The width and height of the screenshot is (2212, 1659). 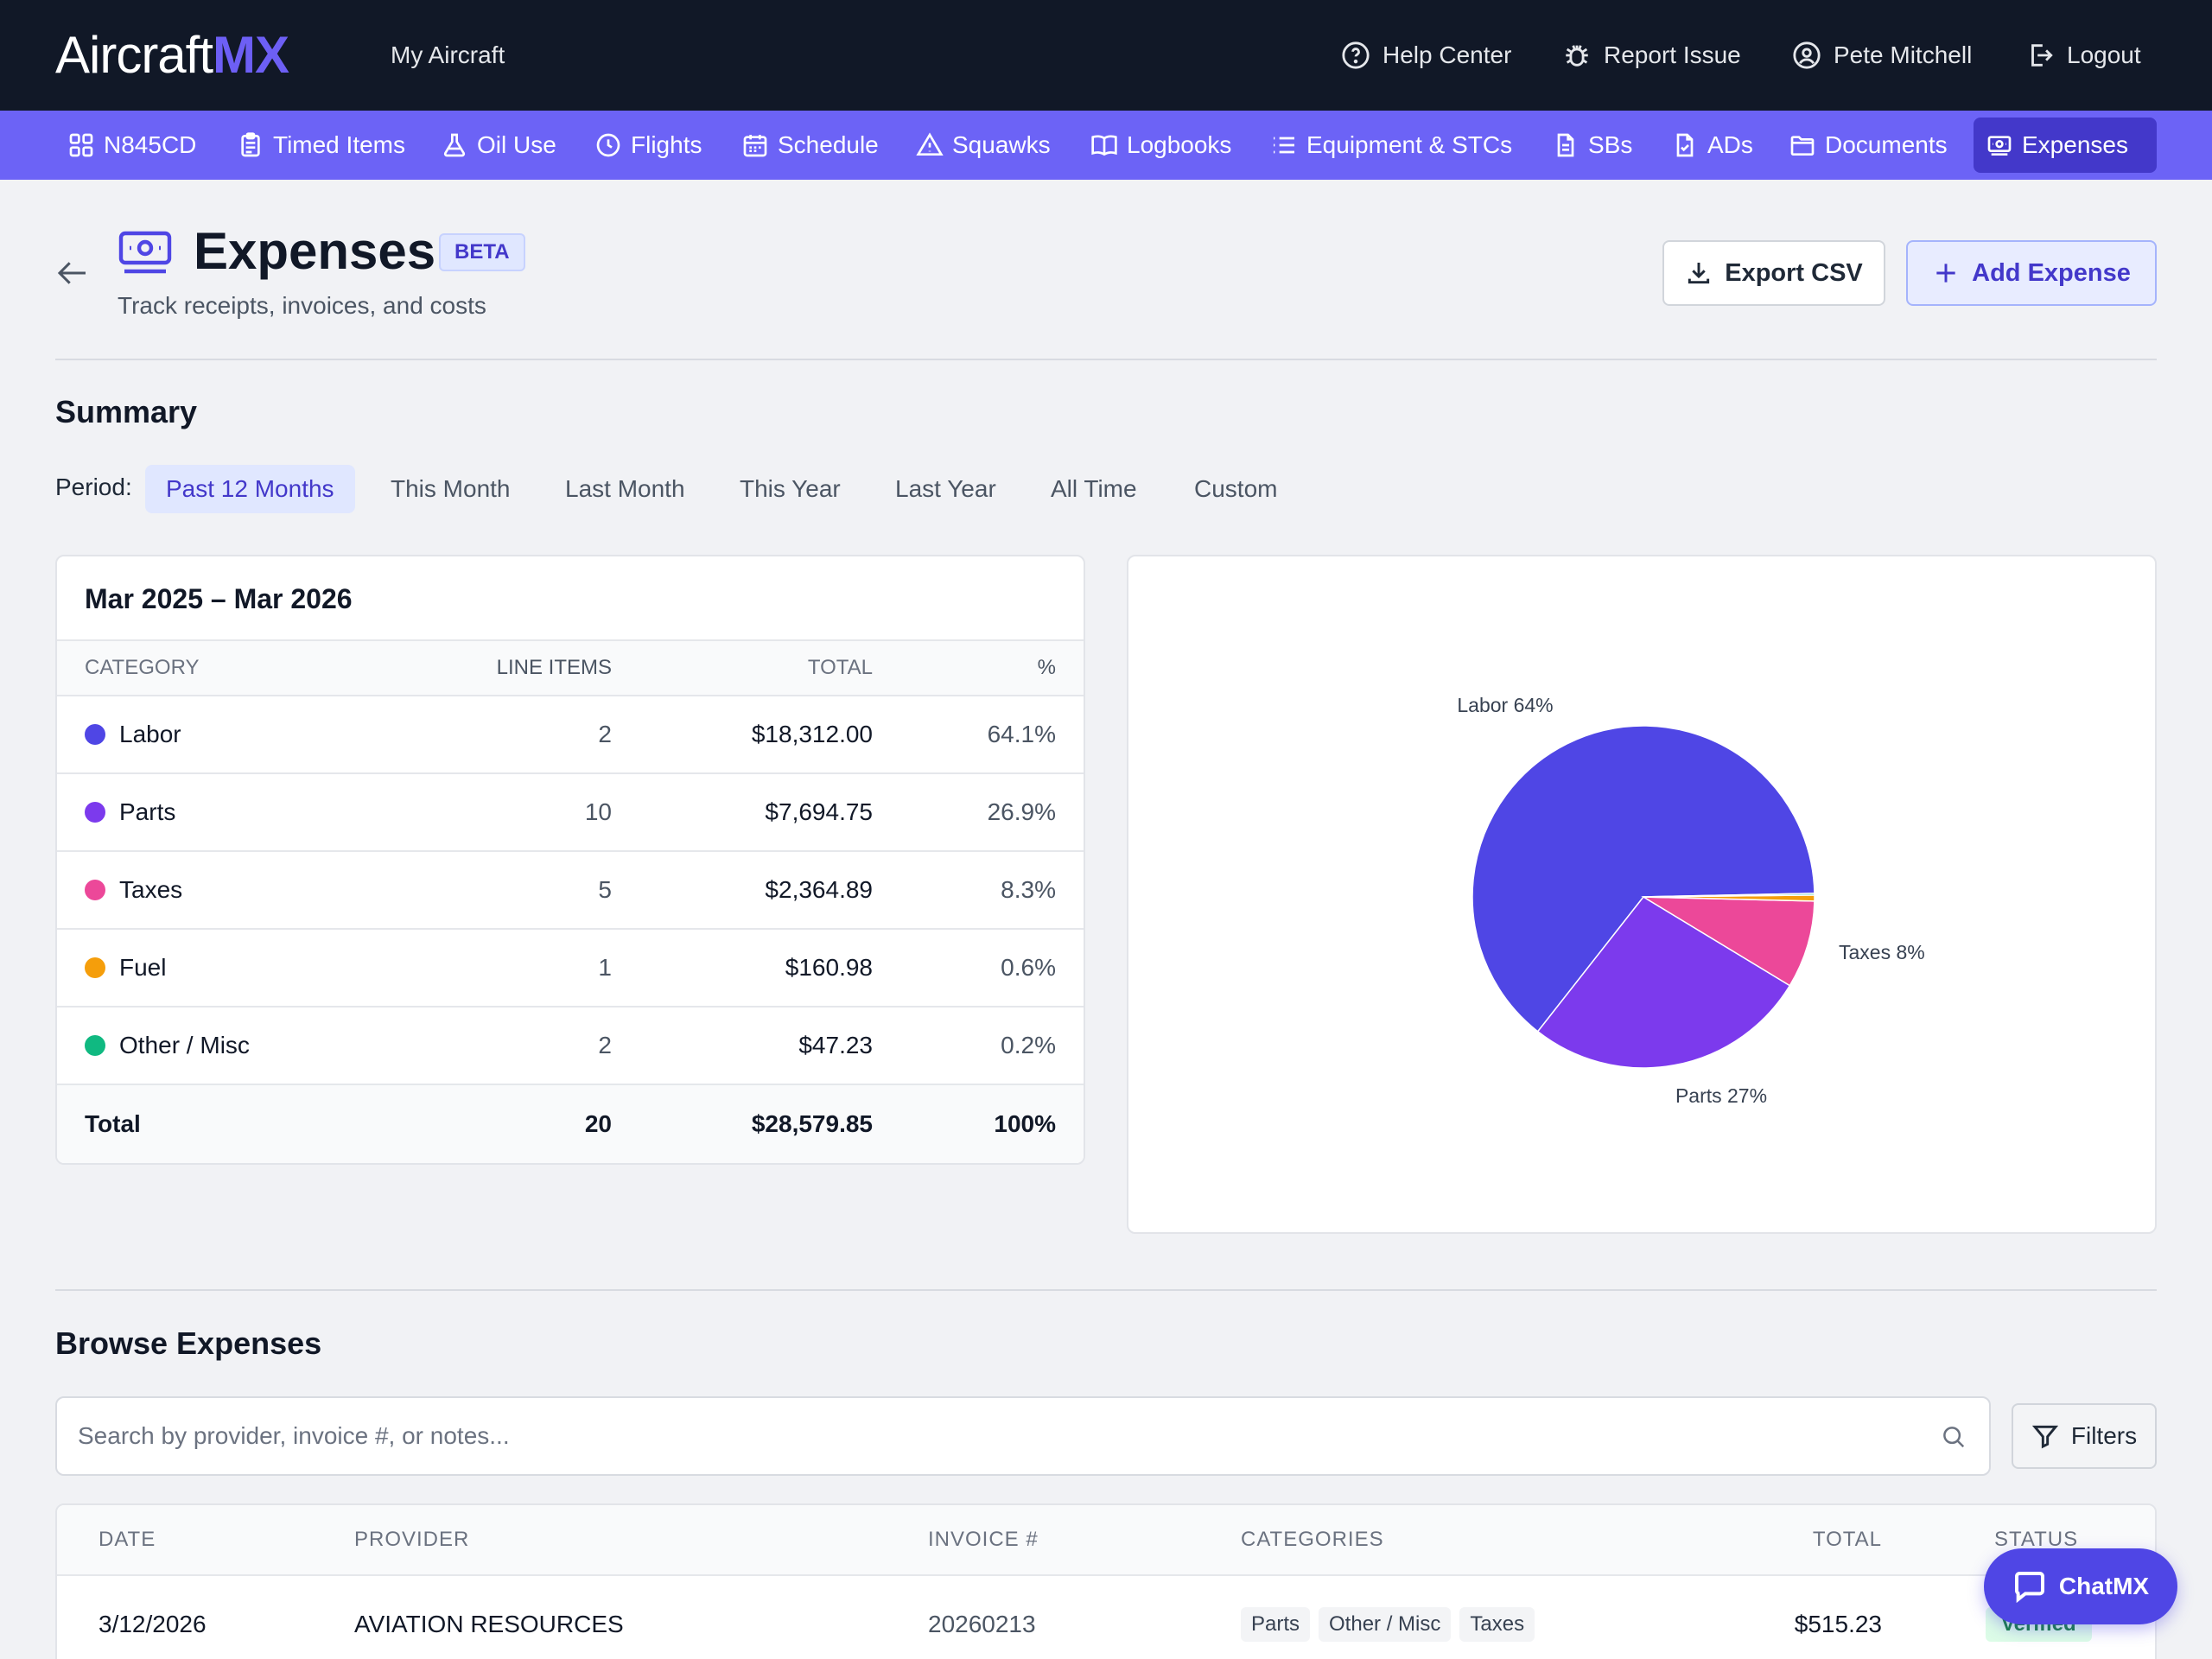 What do you see at coordinates (1802, 146) in the screenshot?
I see `folder-icon` at bounding box center [1802, 146].